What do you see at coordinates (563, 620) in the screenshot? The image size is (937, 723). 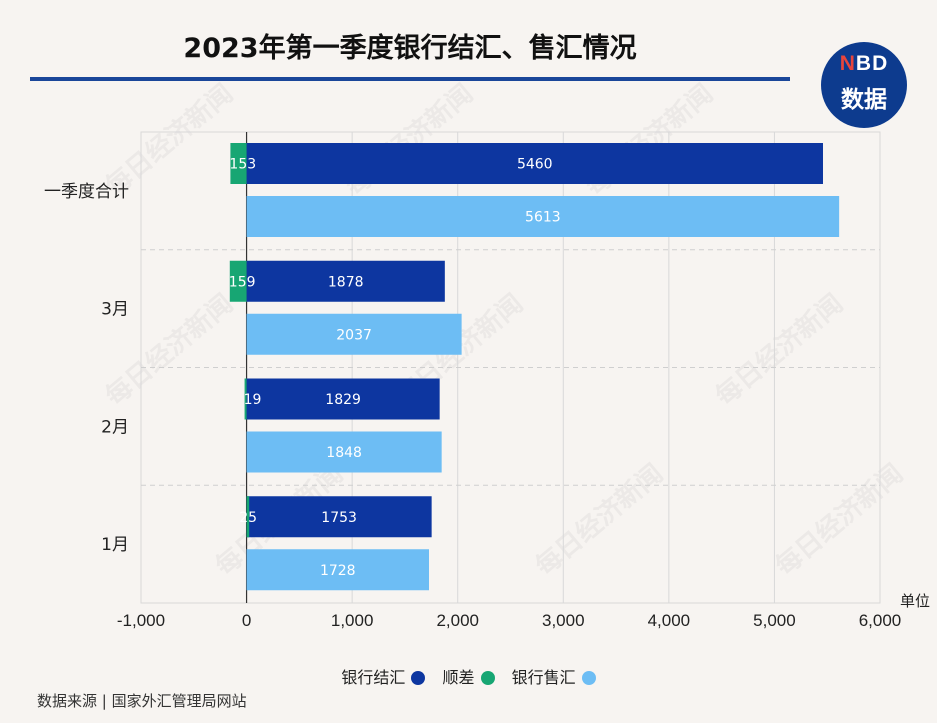 I see `x-tick-label: 3,000` at bounding box center [563, 620].